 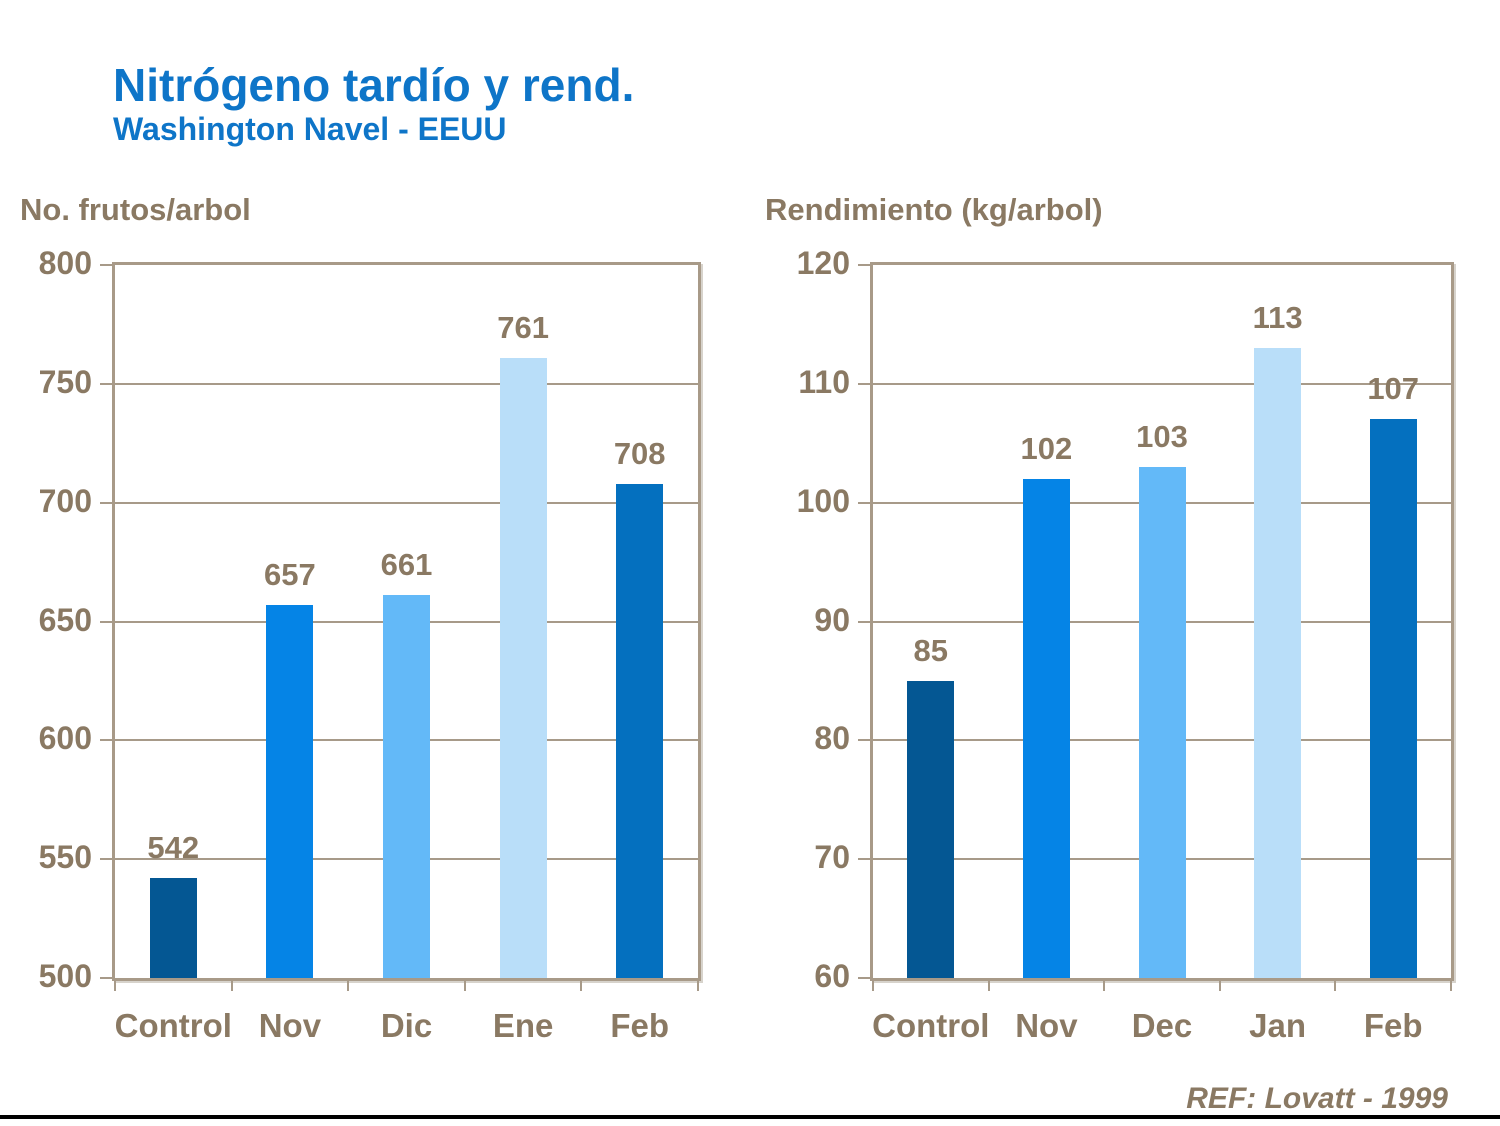 I want to click on slide-title: Nitrógeno tardío y rend., so click(x=374, y=85).